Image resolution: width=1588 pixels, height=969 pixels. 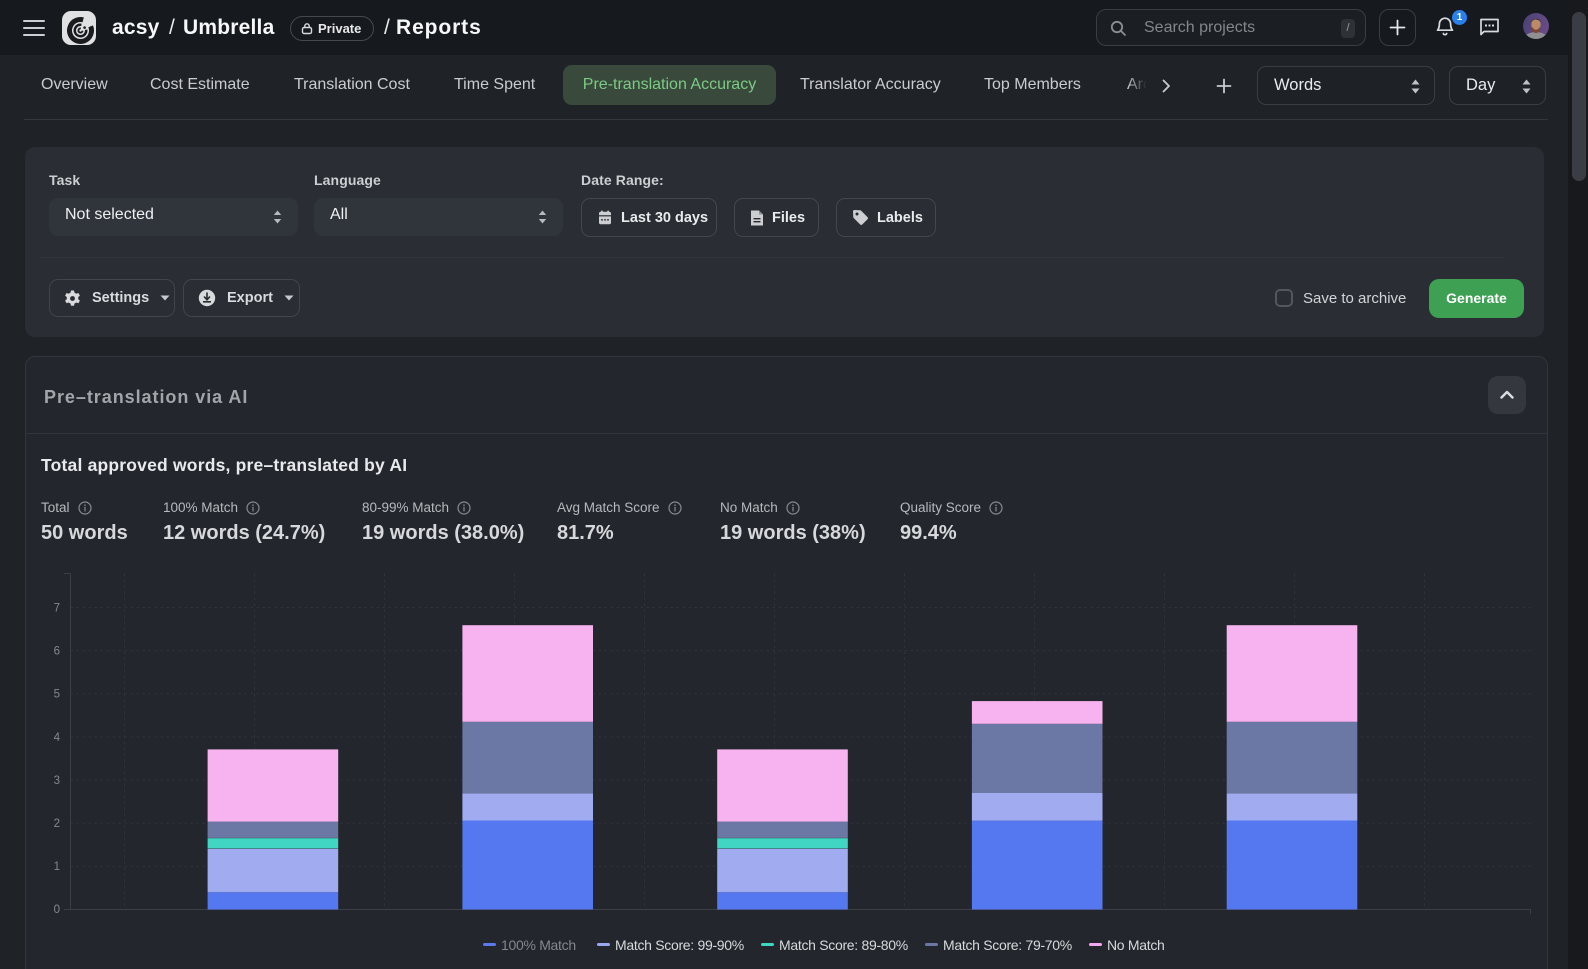 What do you see at coordinates (57, 910) in the screenshot?
I see `svg-text: 0` at bounding box center [57, 910].